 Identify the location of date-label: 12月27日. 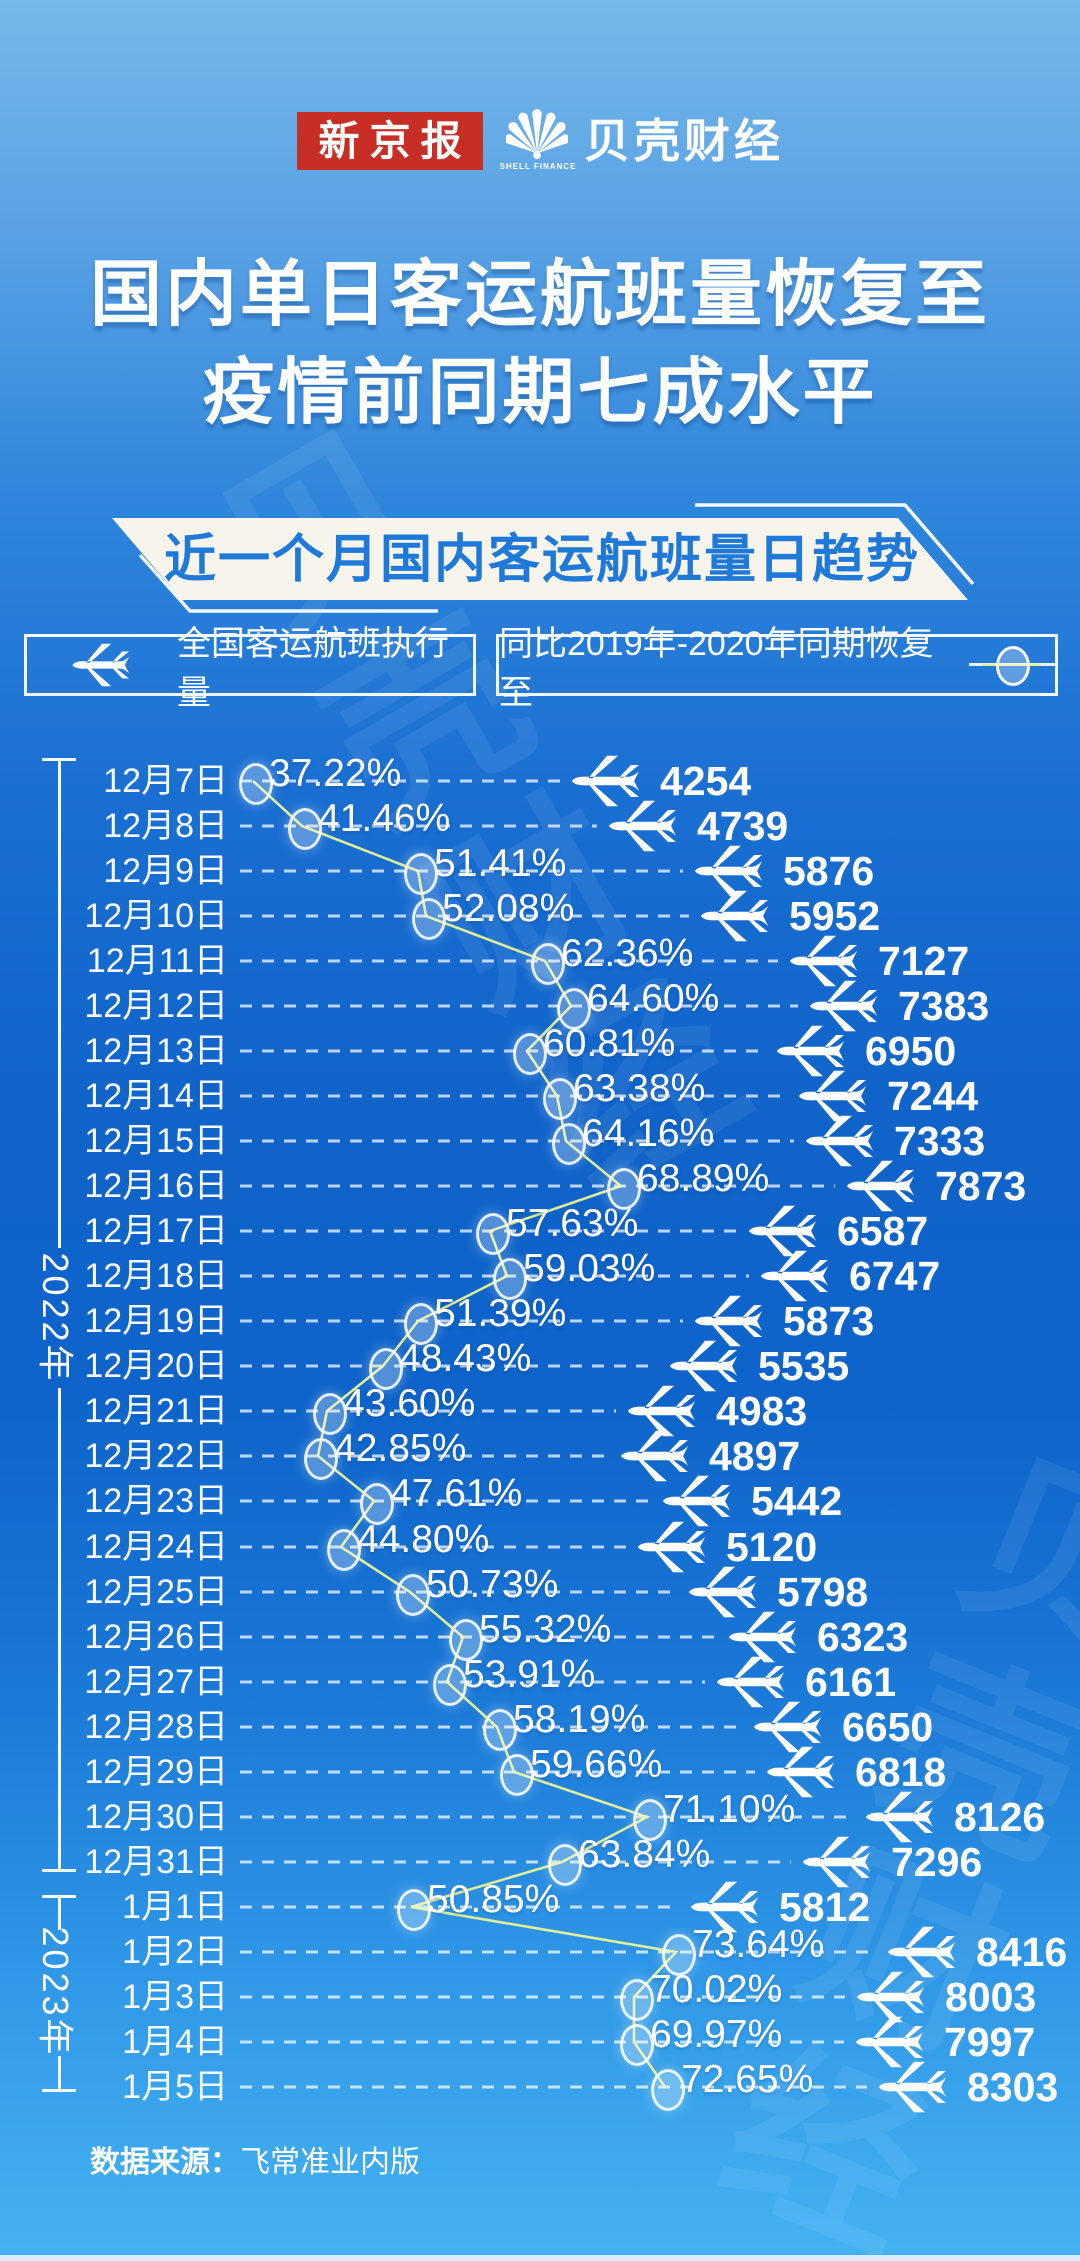
(156, 1682).